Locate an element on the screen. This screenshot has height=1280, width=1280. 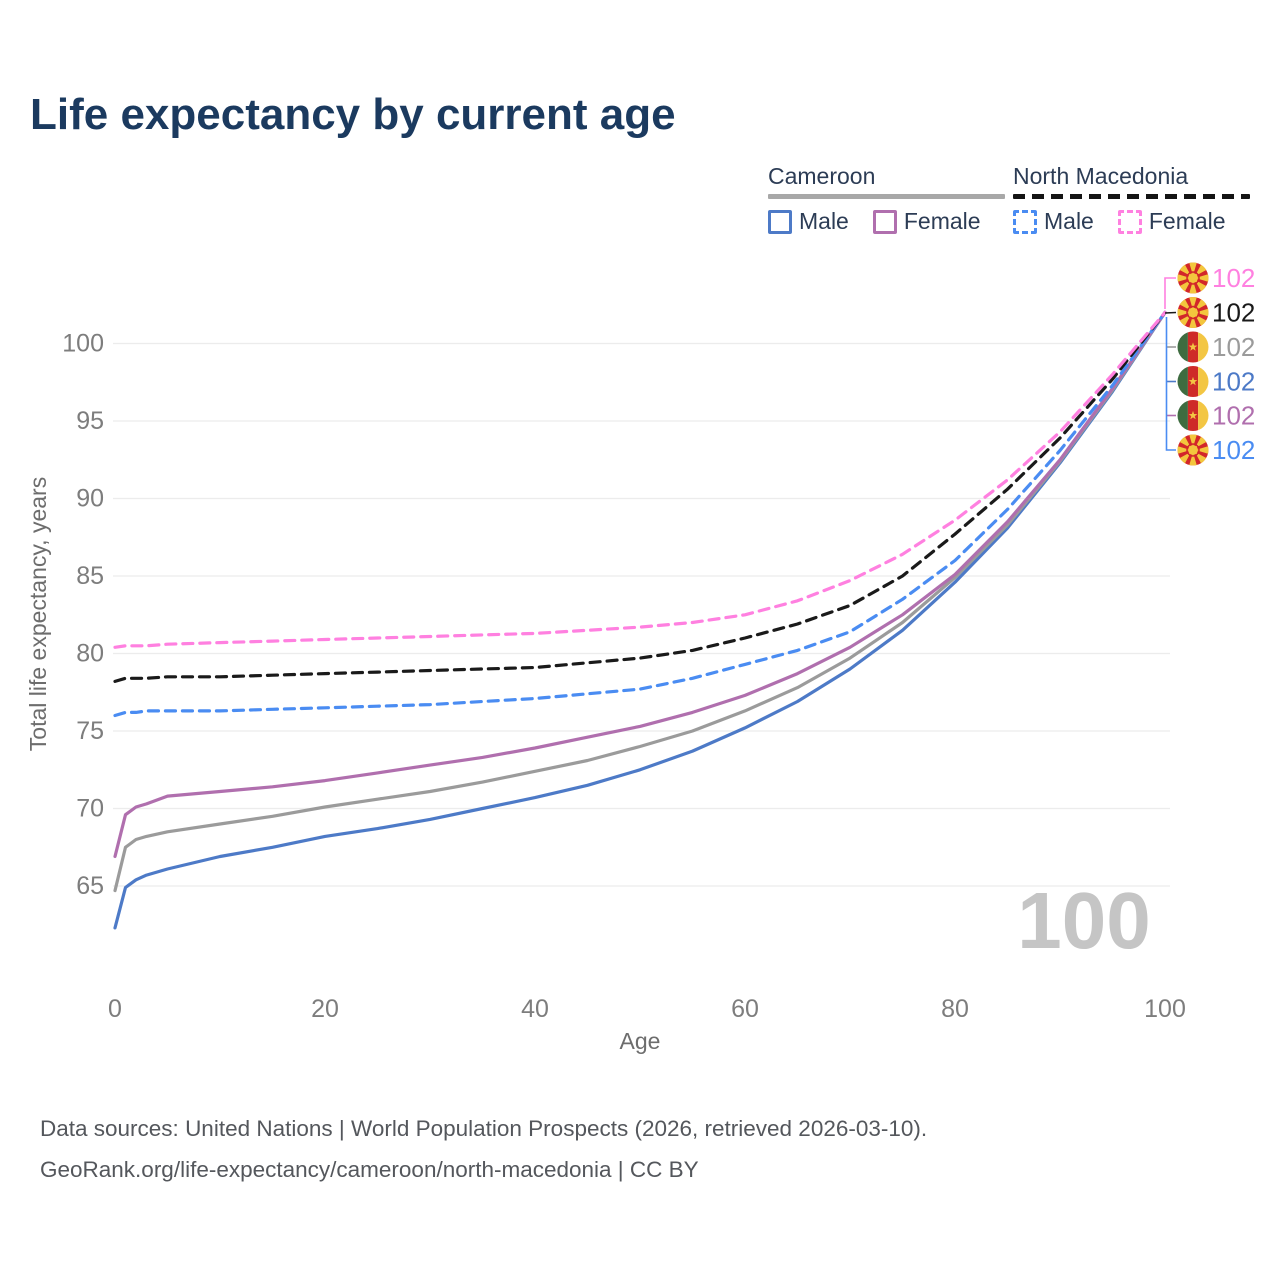
y-tick-label: 85 is located at coordinates (90, 576).